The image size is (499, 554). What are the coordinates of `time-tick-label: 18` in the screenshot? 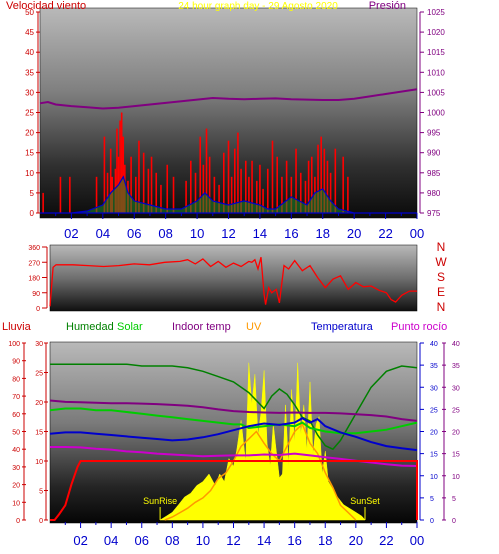 It's located at (325, 540).